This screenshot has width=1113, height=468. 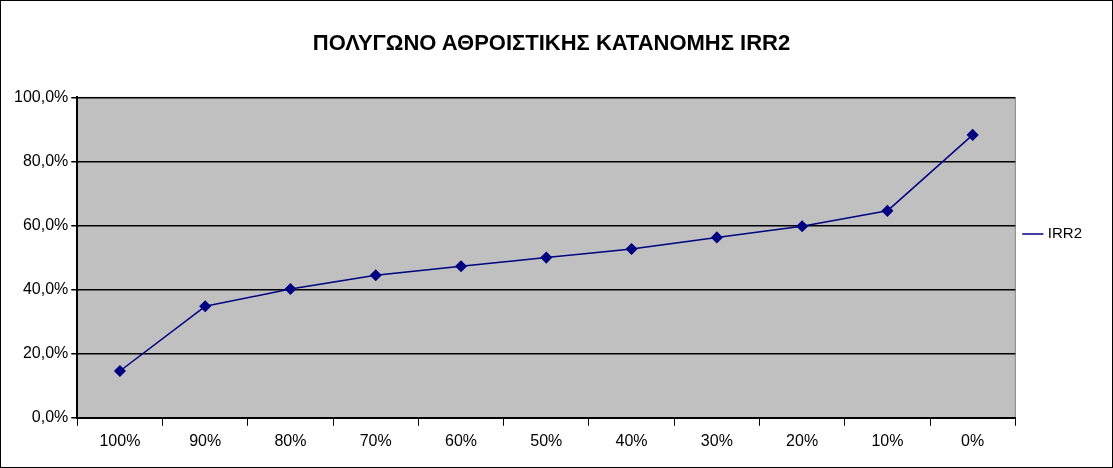 What do you see at coordinates (802, 440) in the screenshot?
I see `x-tick-label: 20%` at bounding box center [802, 440].